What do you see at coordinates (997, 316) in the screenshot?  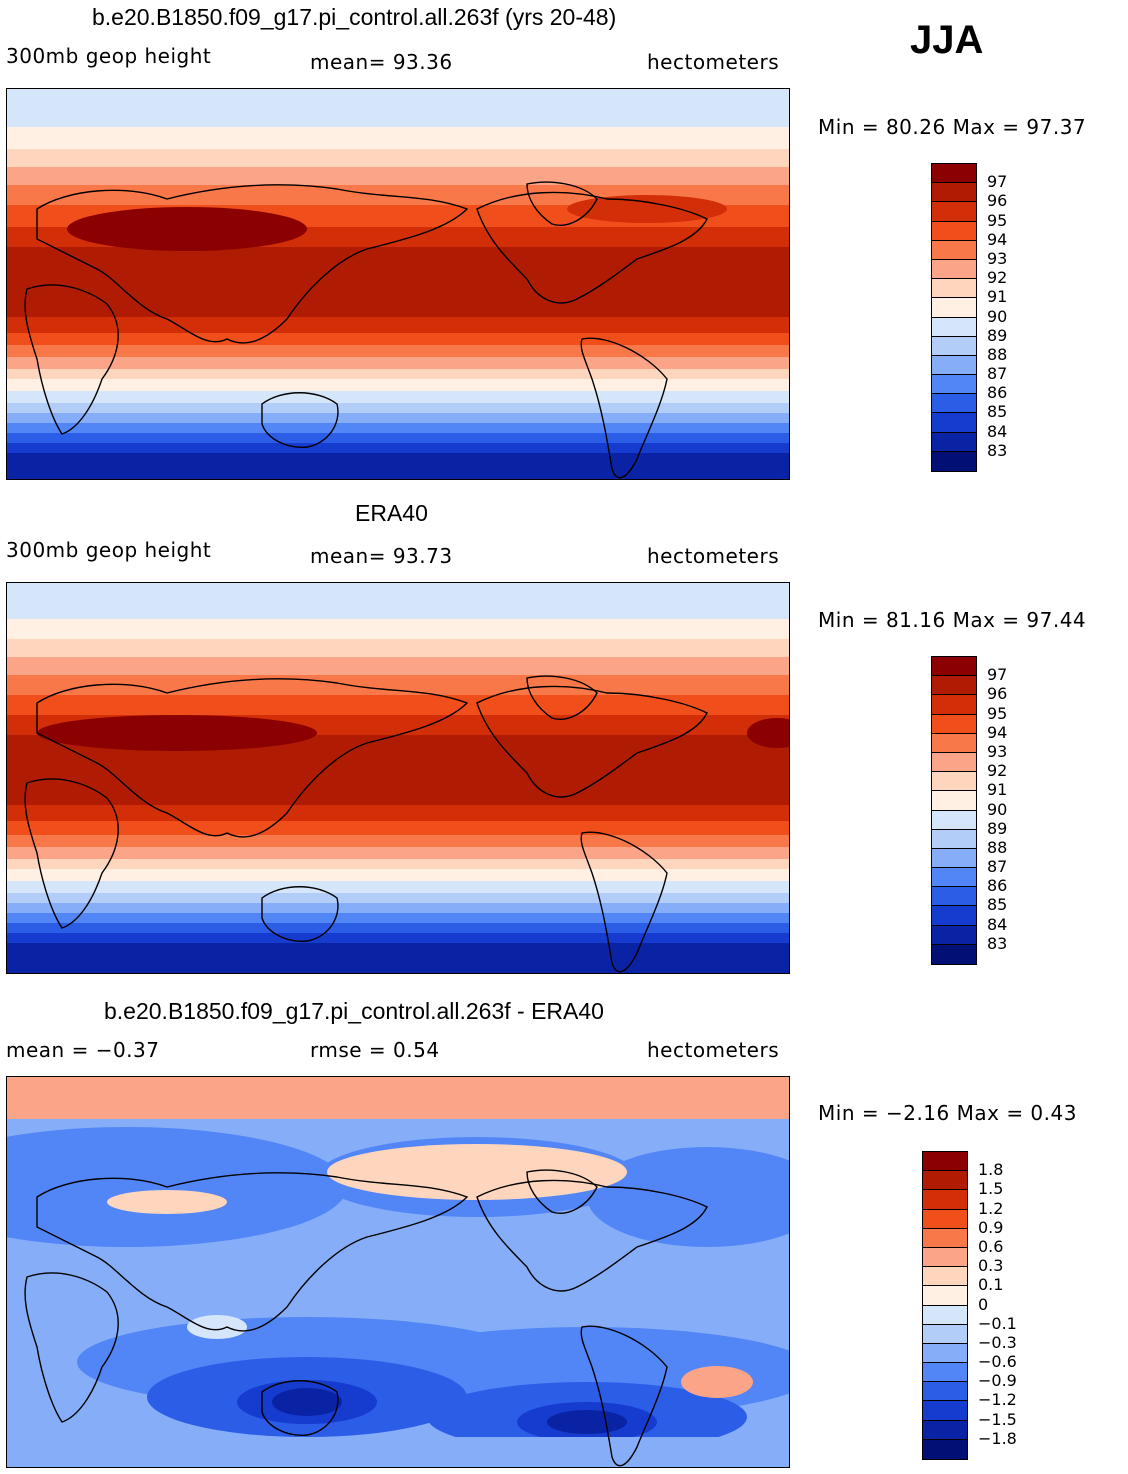 I see `colorbar-tick-label: 90` at bounding box center [997, 316].